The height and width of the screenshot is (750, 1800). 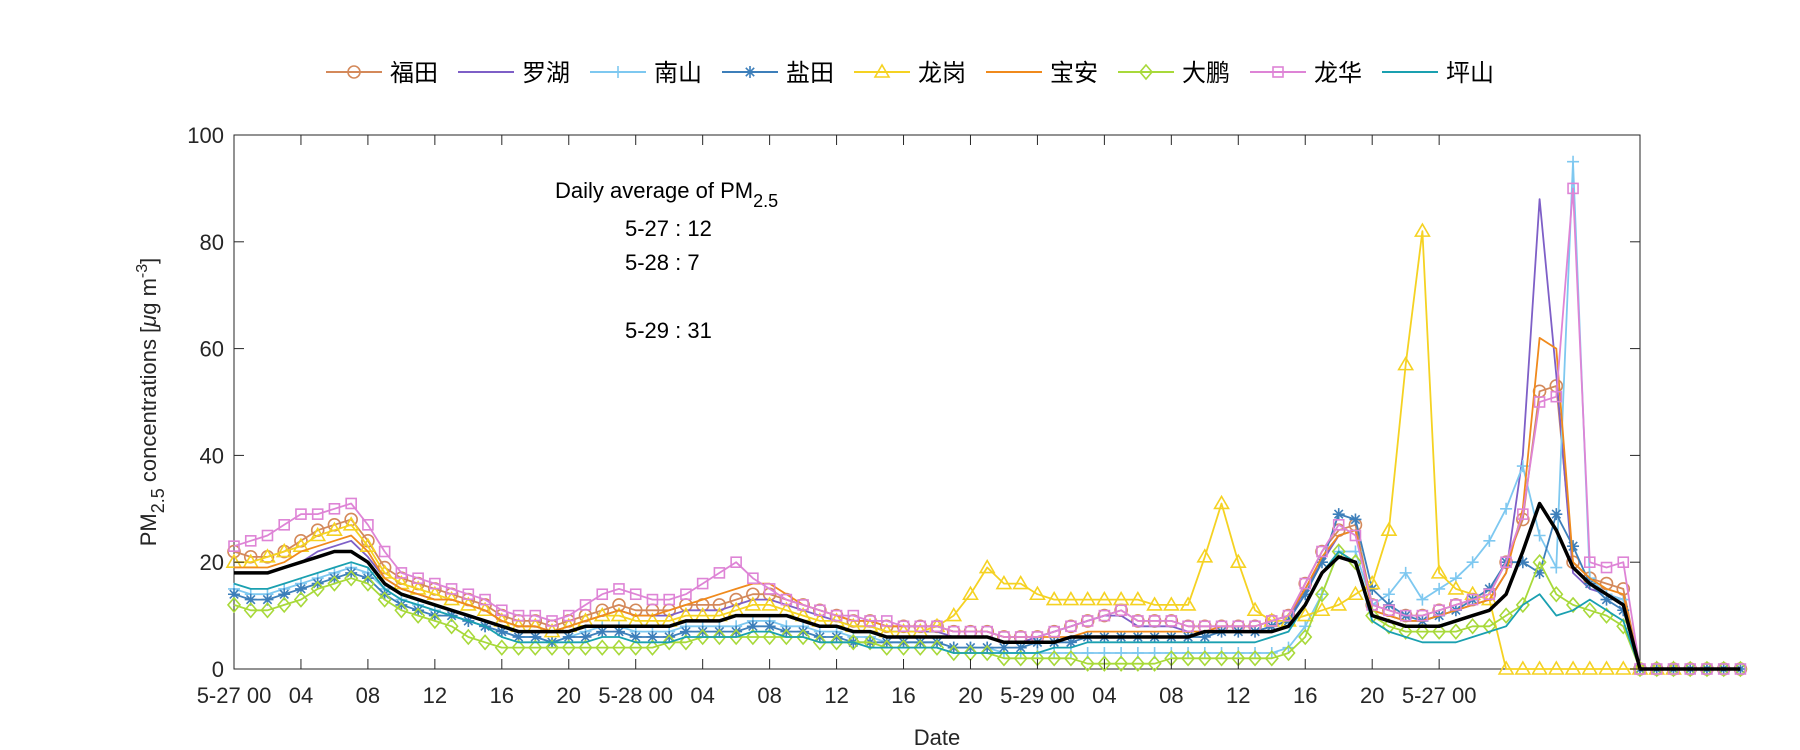 What do you see at coordinates (1206, 73) in the screenshot?
I see `legend-label: 大鹏` at bounding box center [1206, 73].